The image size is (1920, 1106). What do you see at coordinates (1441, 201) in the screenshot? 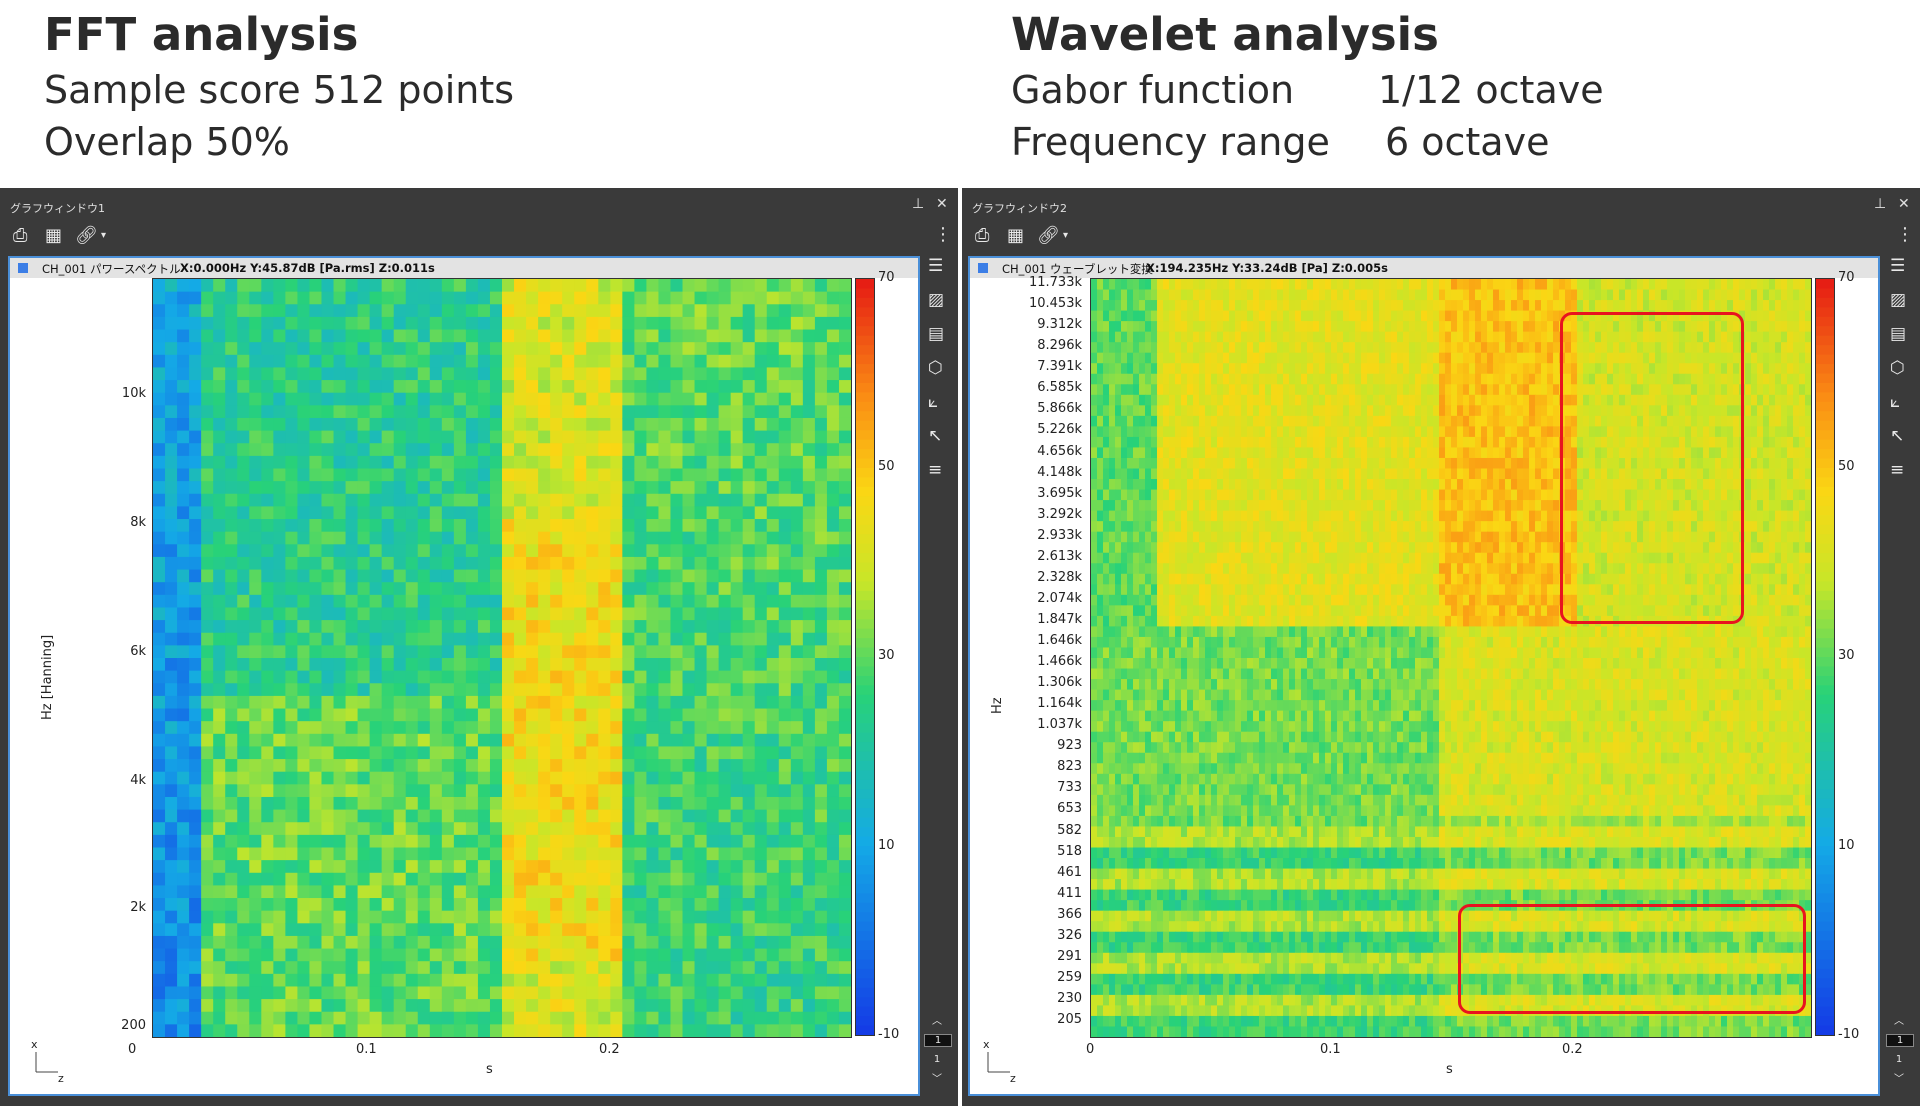
I see `window-title-bar: グラフウィンドウ2 ⊥ ✕` at bounding box center [1441, 201].